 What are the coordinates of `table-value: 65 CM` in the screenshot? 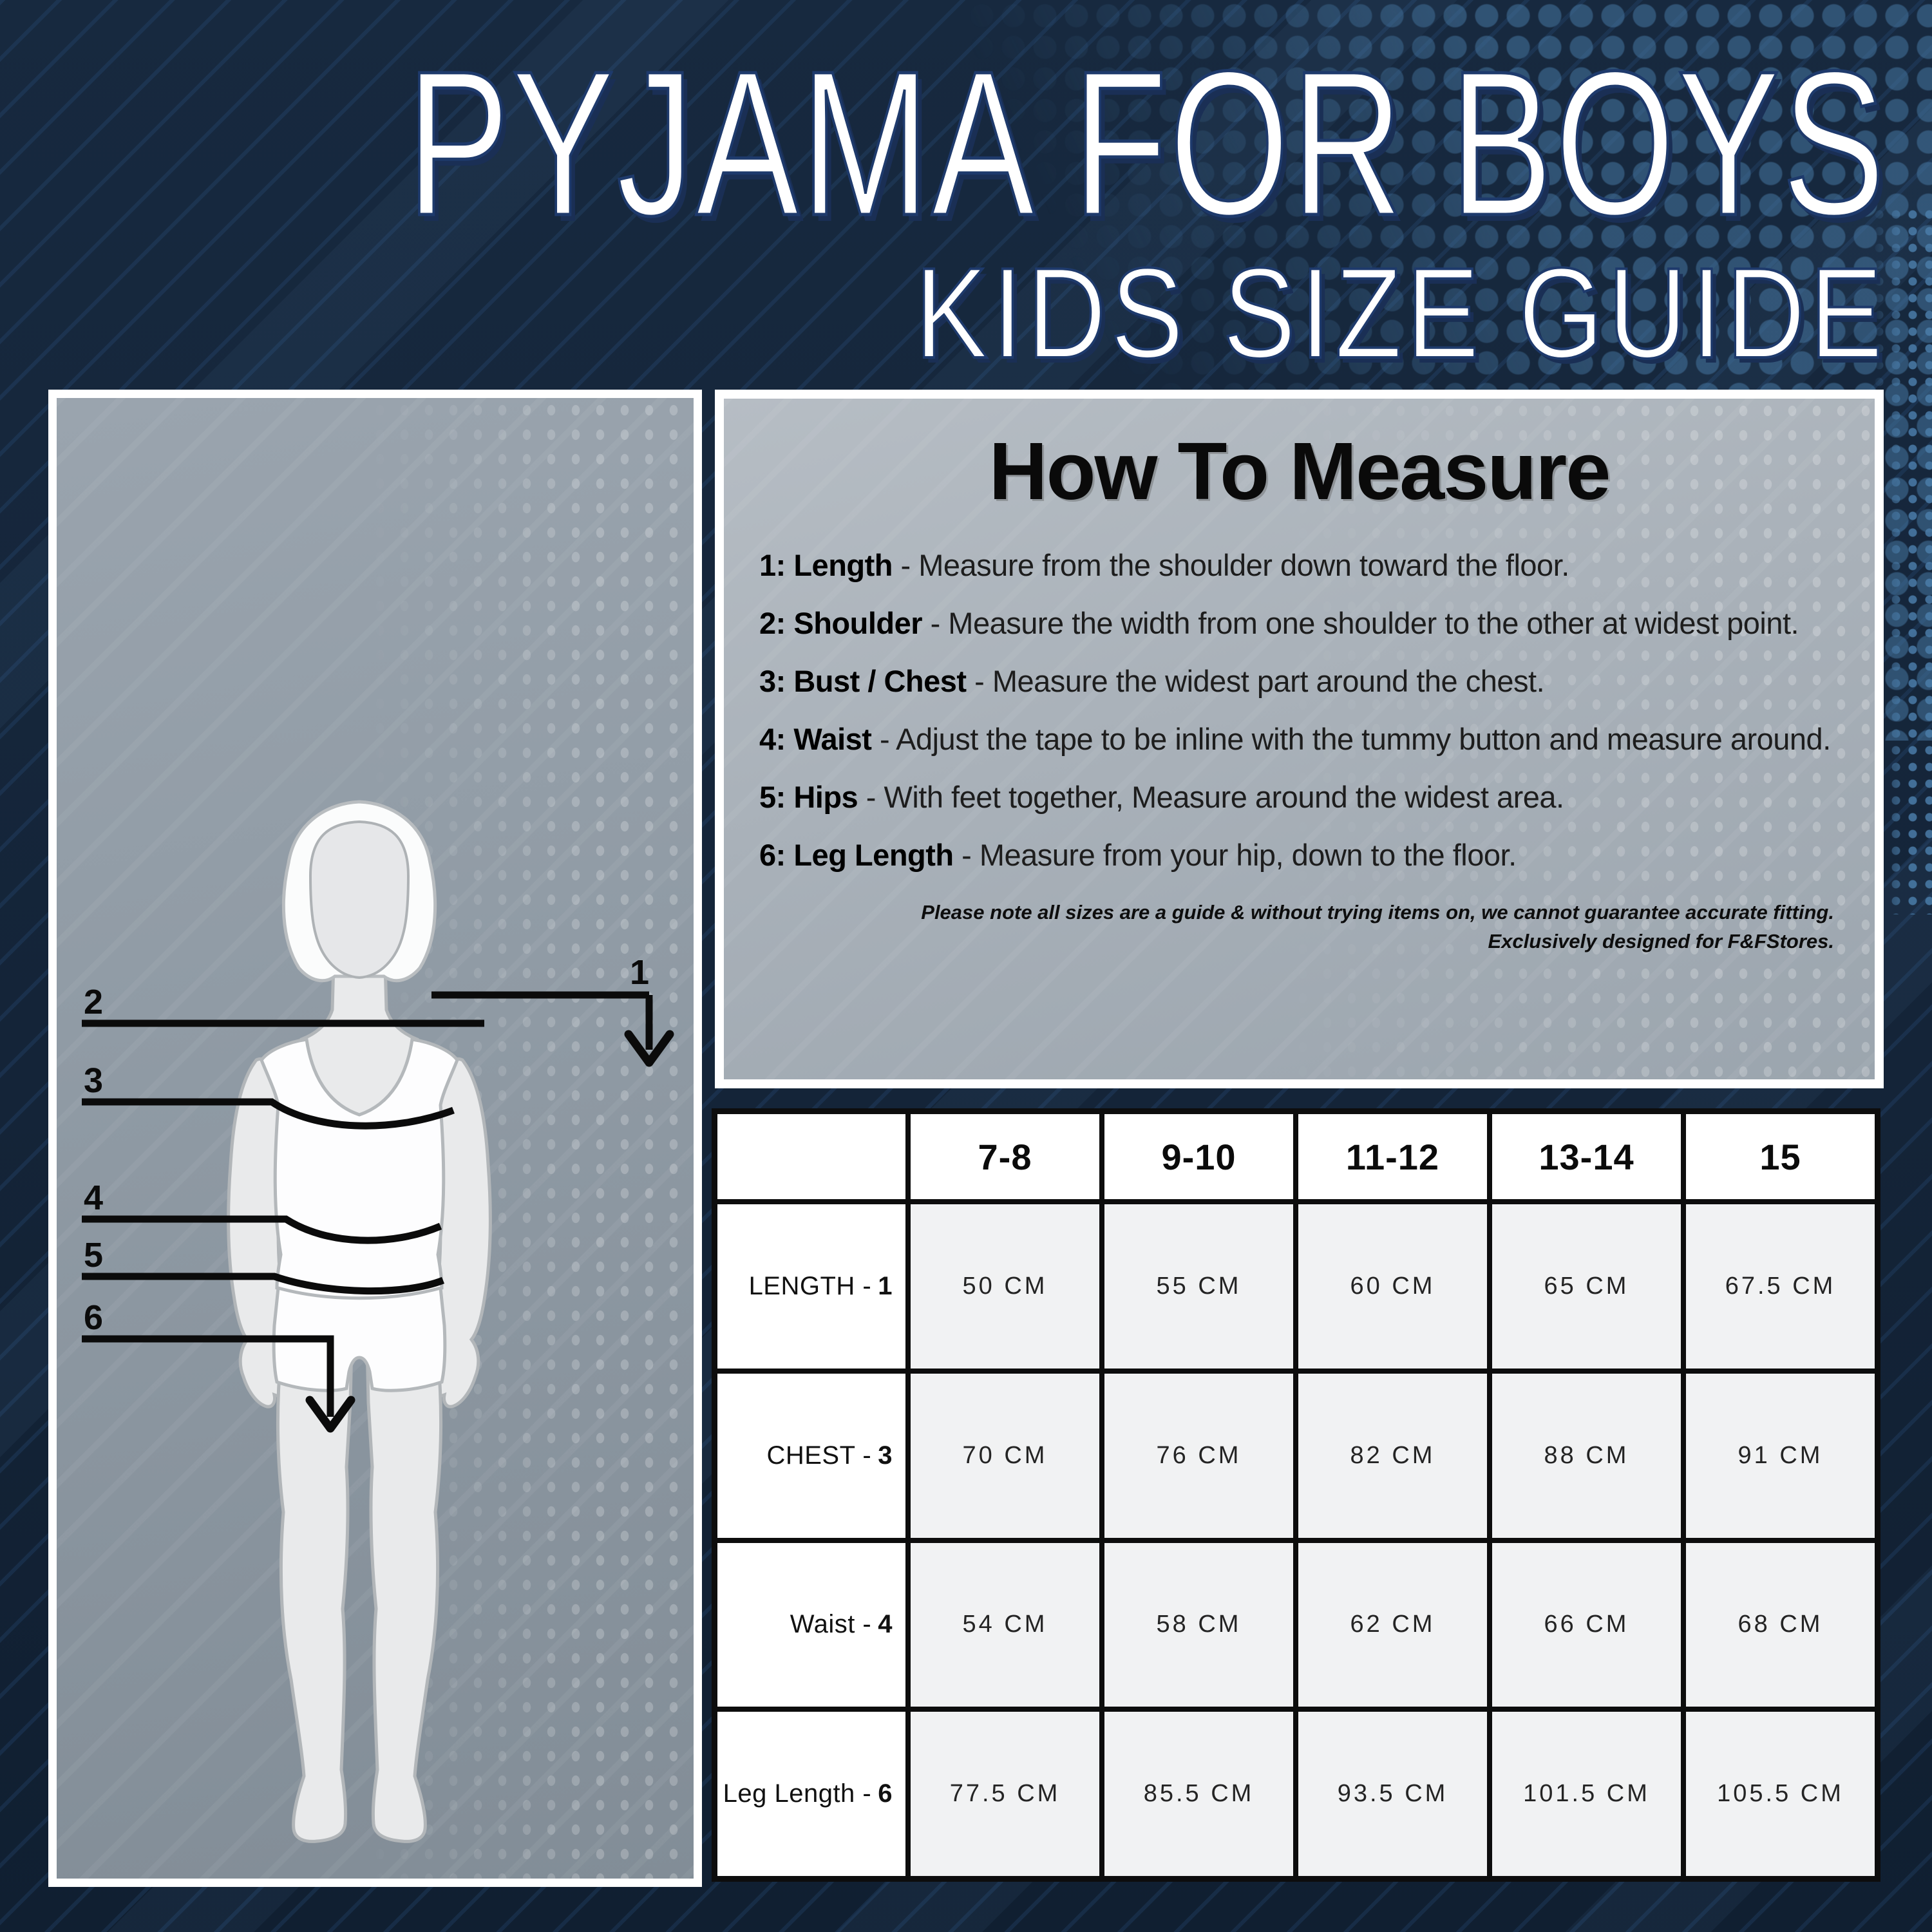 It's located at (1587, 1286).